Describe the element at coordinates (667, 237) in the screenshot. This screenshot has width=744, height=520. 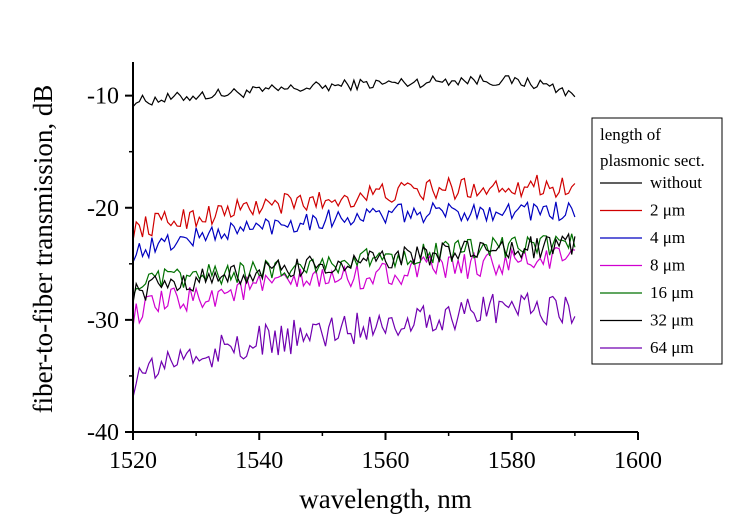
I see `legend-label: 4 μm` at that location.